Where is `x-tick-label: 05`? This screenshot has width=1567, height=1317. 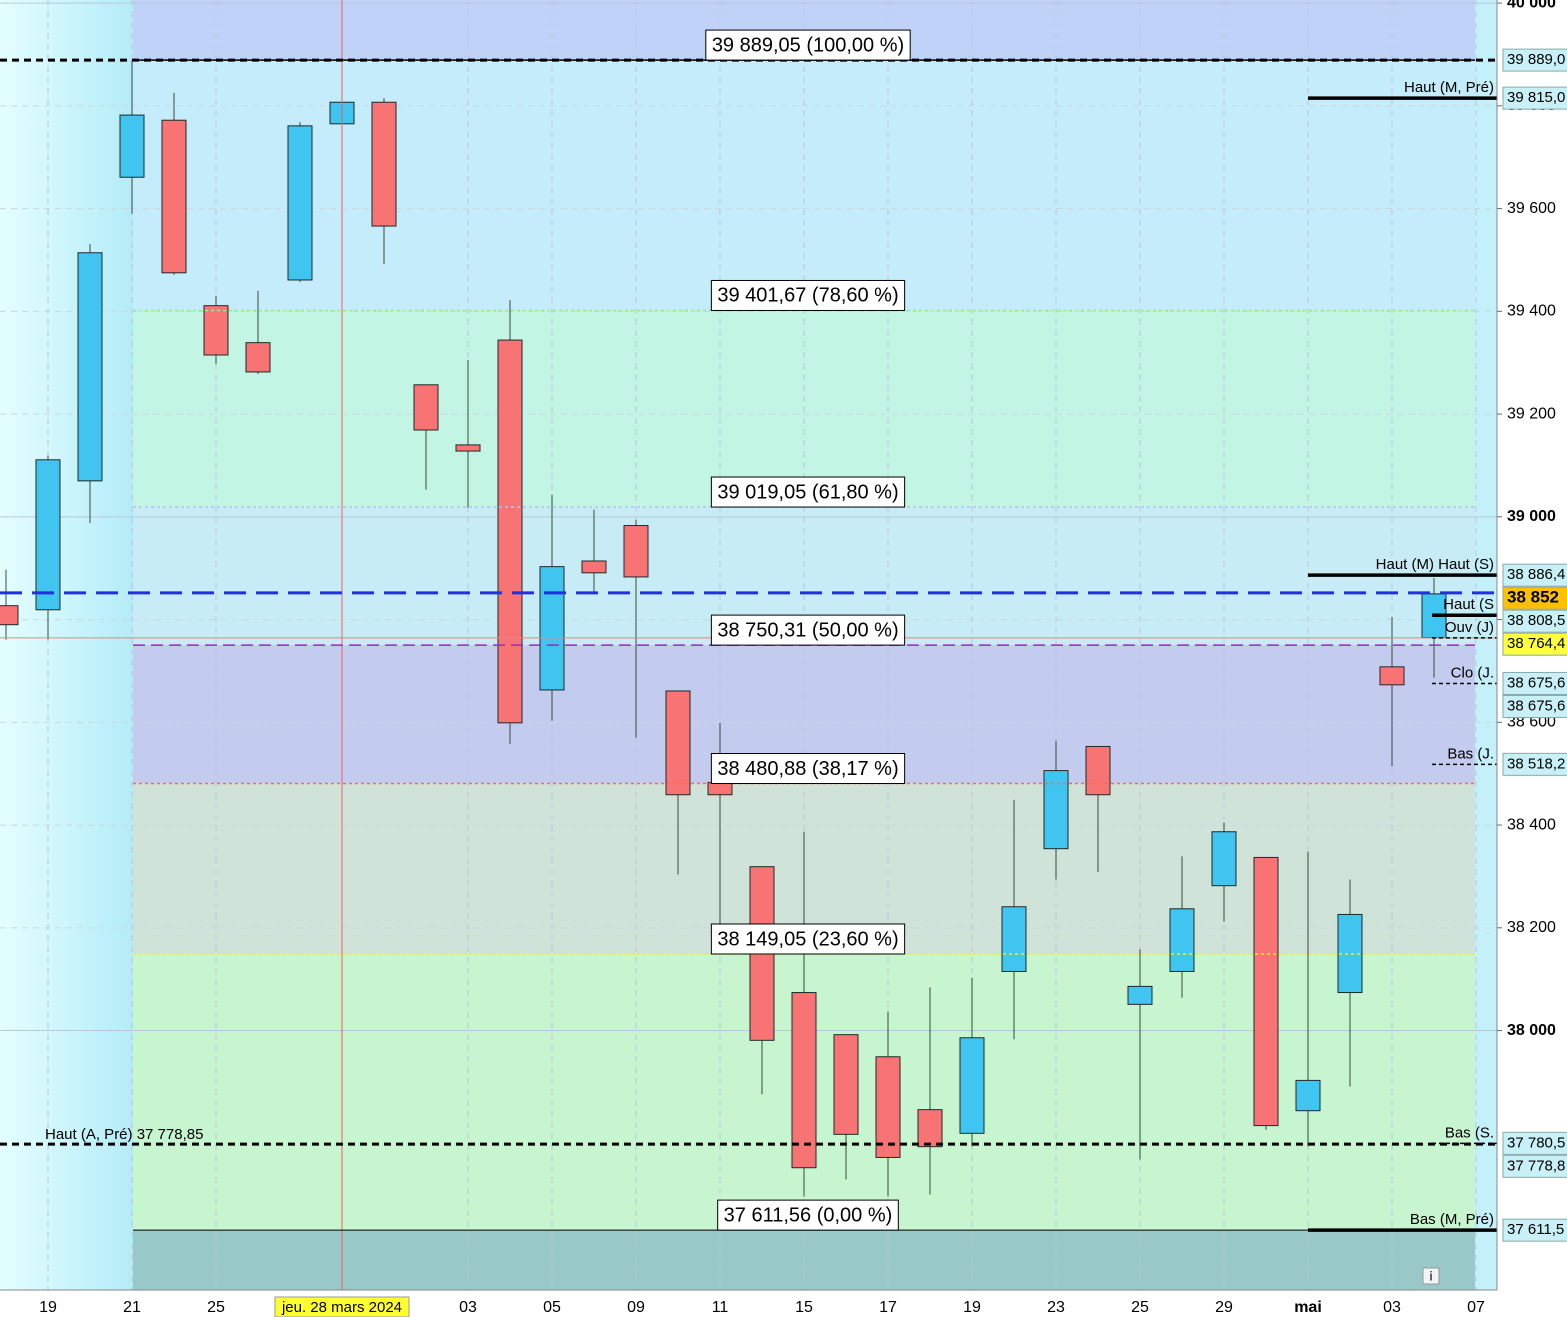
x-tick-label: 05 is located at coordinates (552, 1307).